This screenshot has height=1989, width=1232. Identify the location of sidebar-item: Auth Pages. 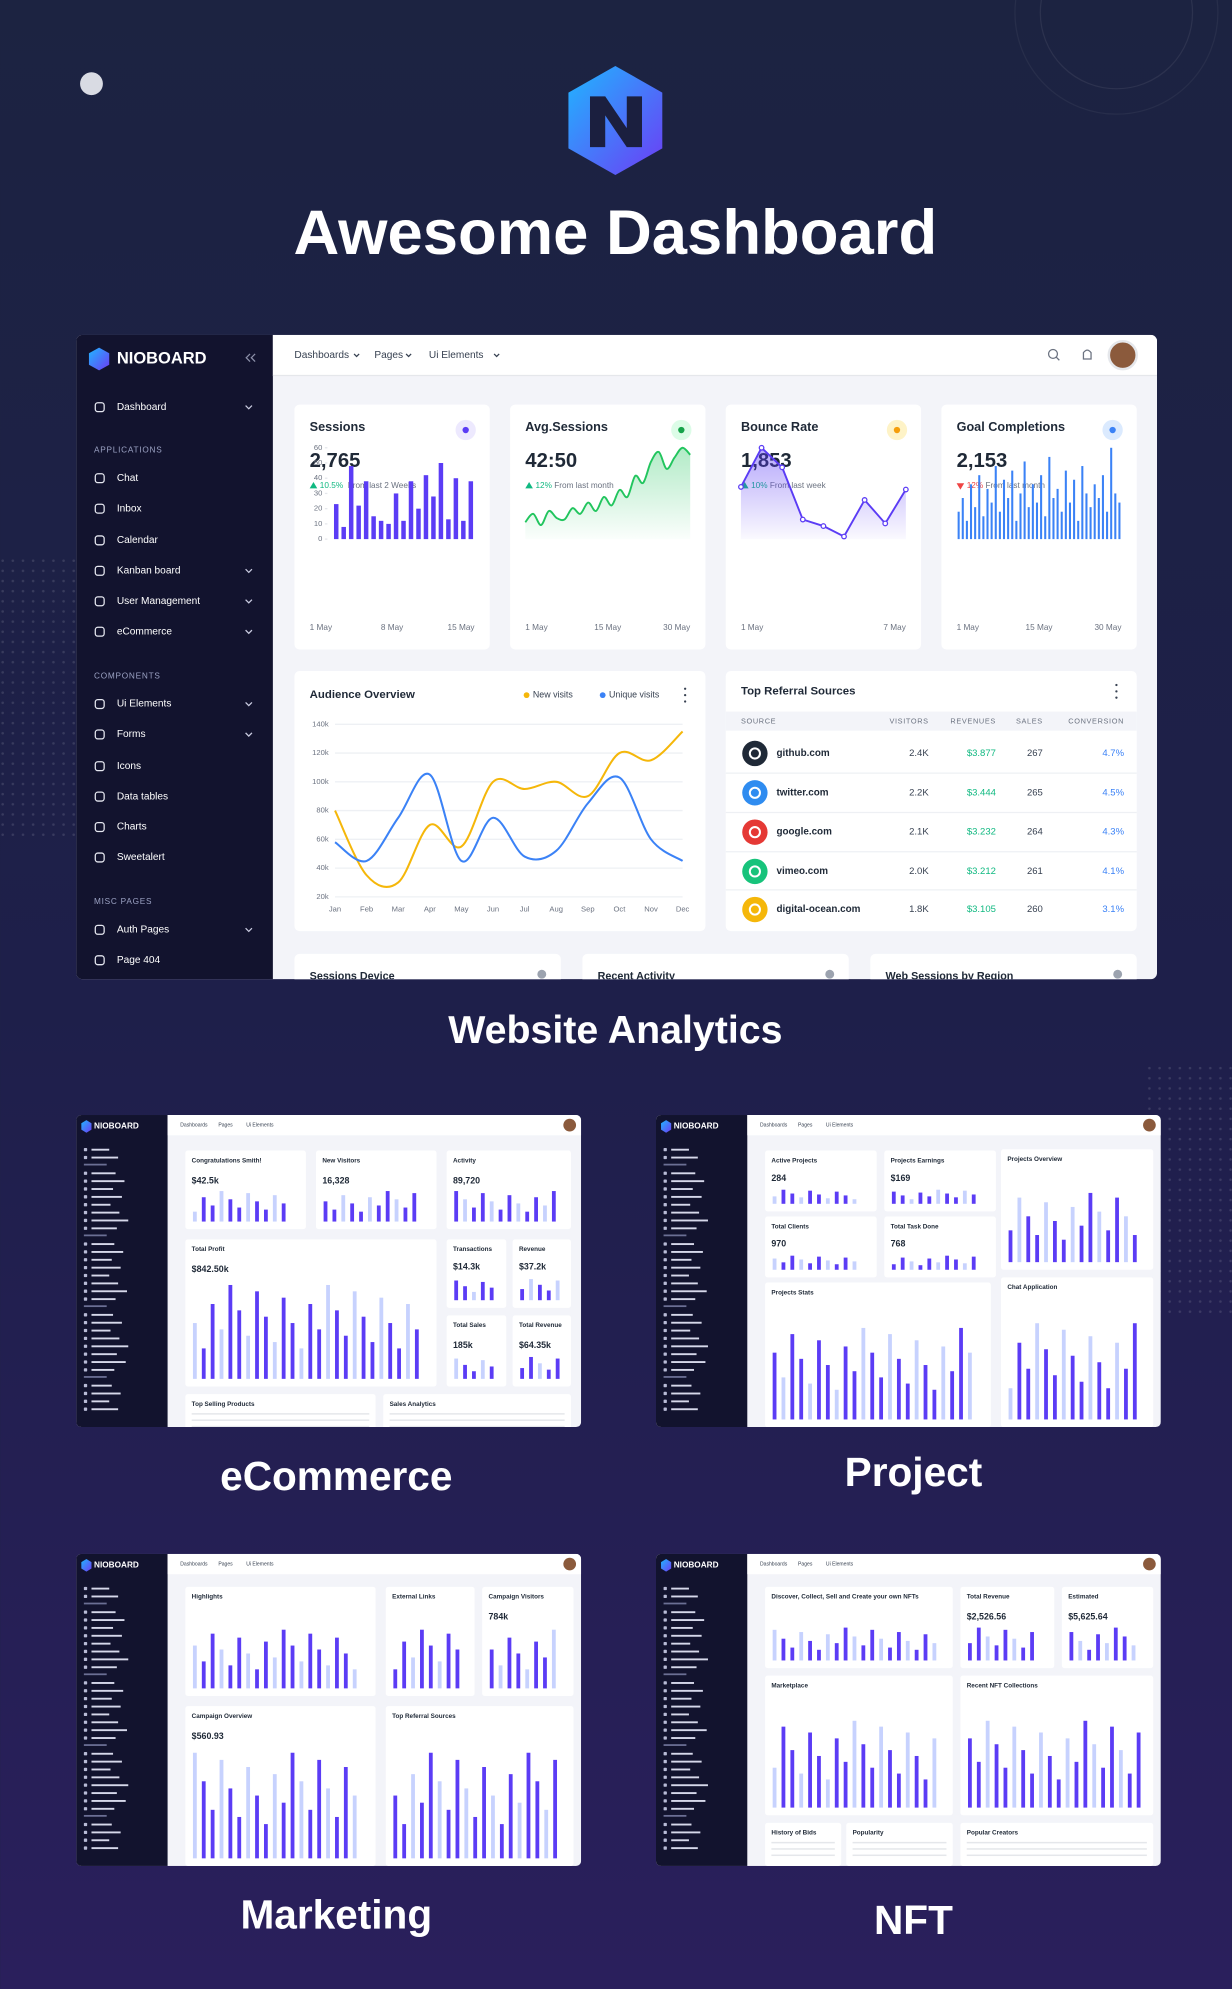
(143, 929).